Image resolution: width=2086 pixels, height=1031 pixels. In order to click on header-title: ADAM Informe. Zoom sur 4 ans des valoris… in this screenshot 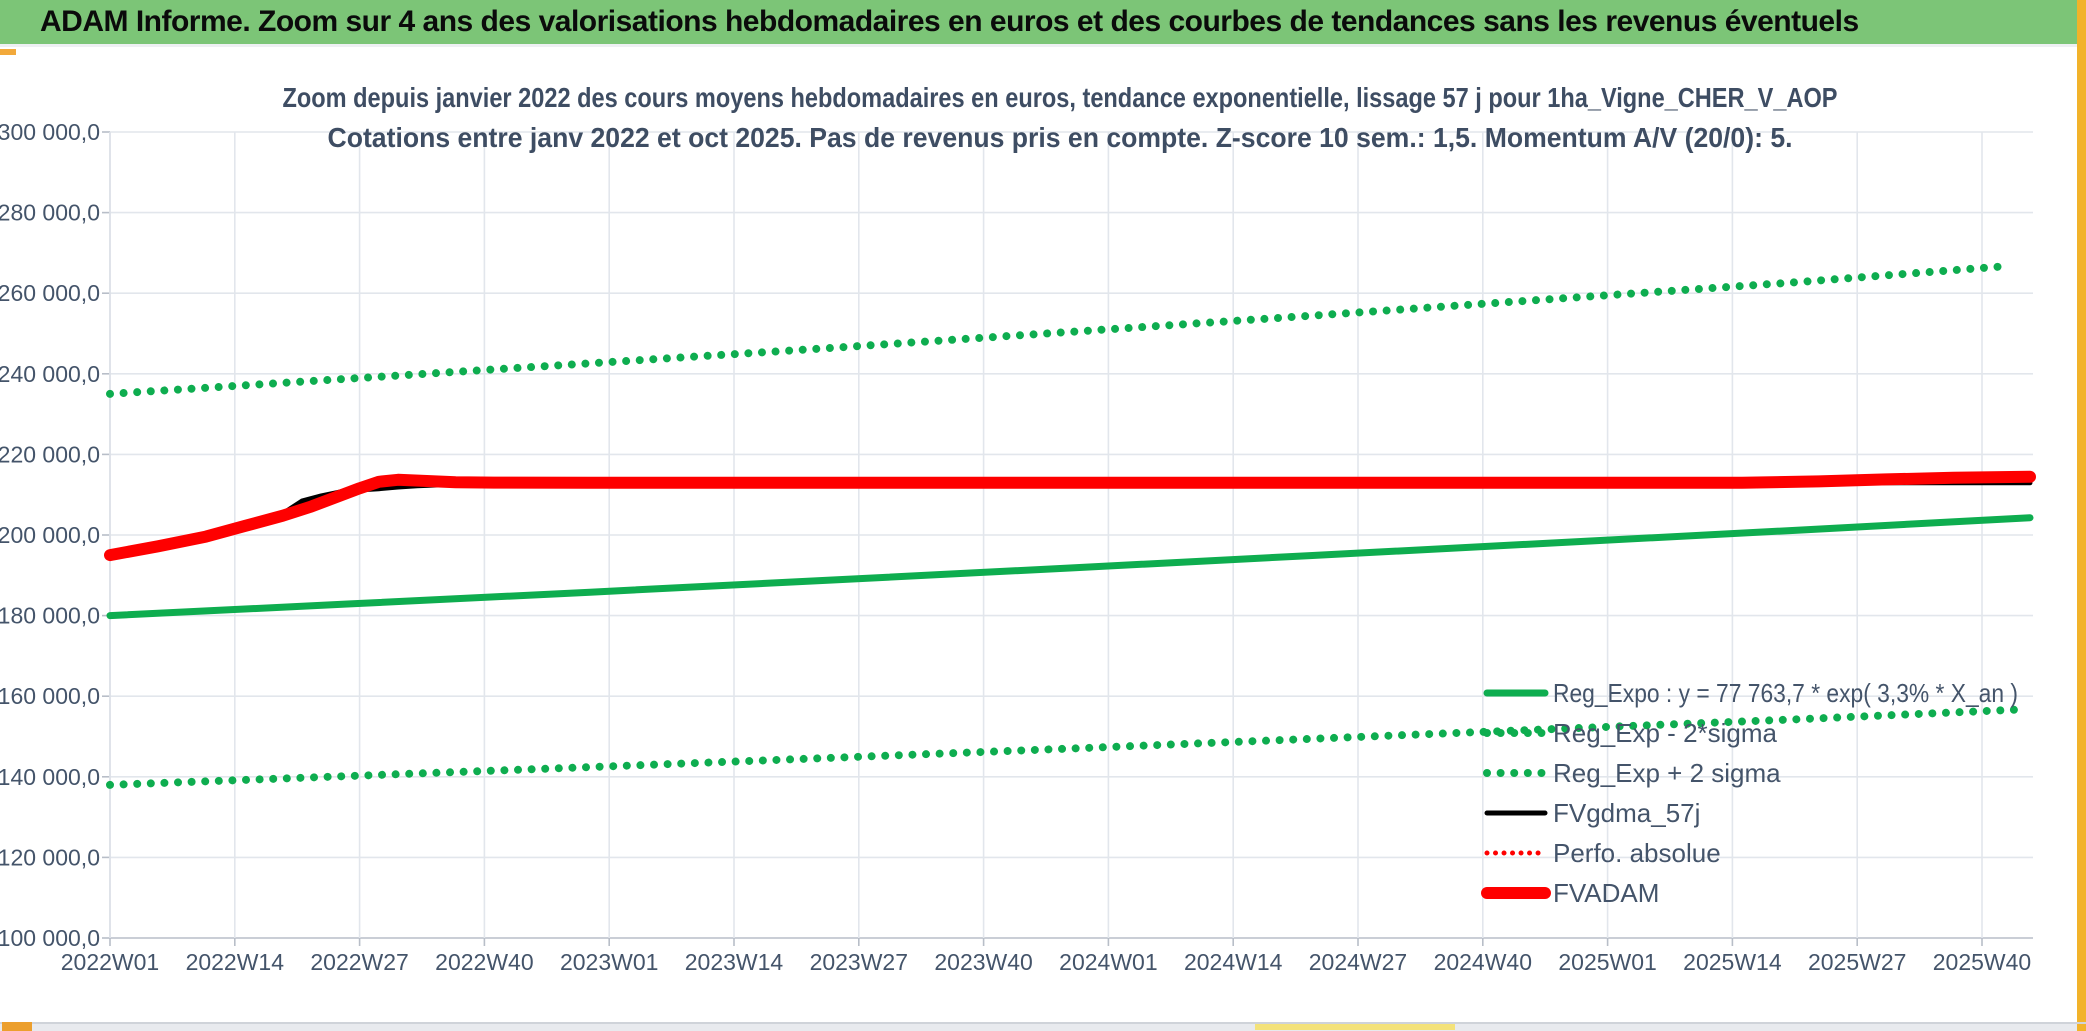, I will do `click(949, 21)`.